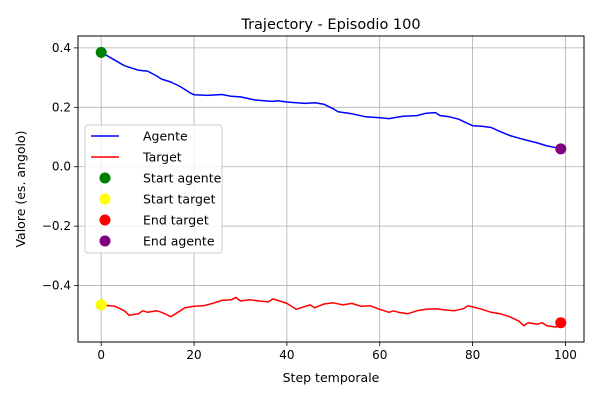  I want to click on legend-label: Target, so click(162, 157).